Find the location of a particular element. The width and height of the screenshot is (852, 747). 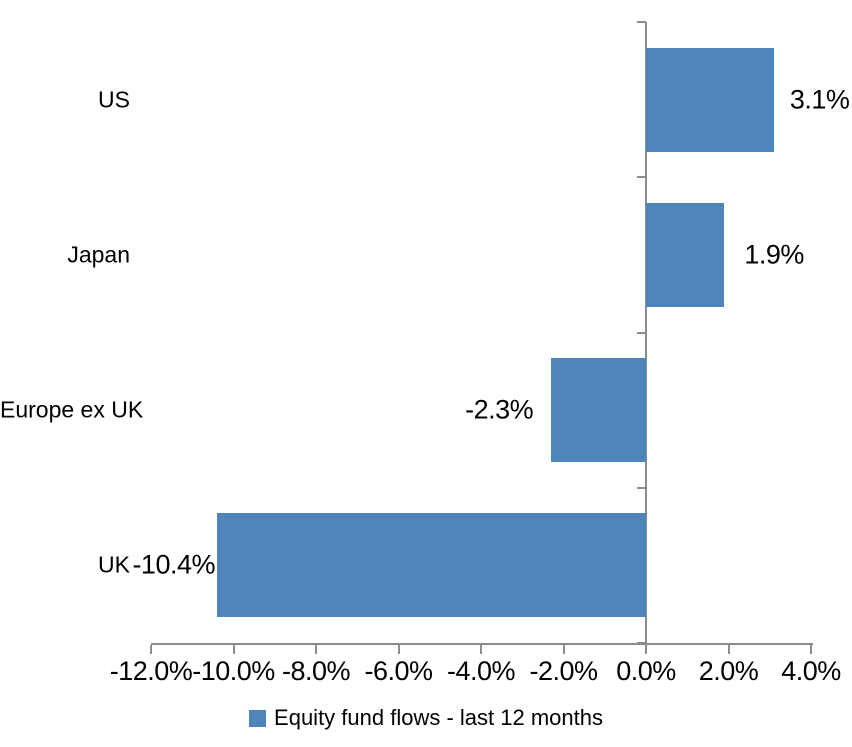

legend: Equity fund flows - last 12 months is located at coordinates (426, 718).